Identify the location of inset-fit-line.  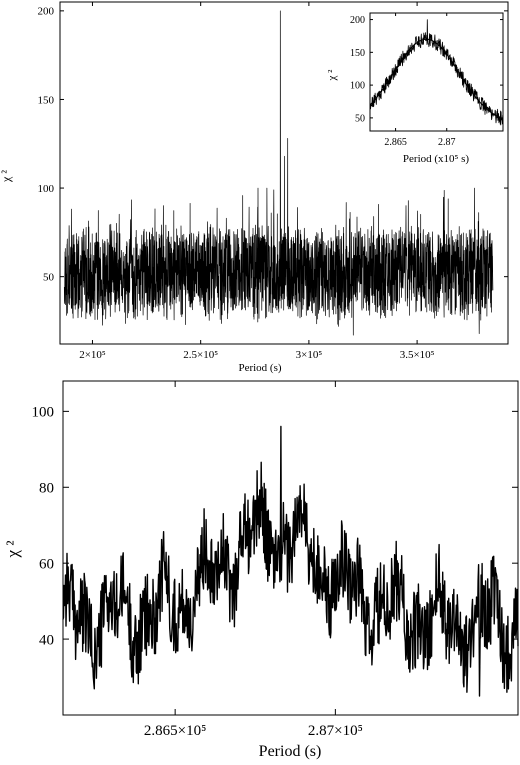
(436, 79).